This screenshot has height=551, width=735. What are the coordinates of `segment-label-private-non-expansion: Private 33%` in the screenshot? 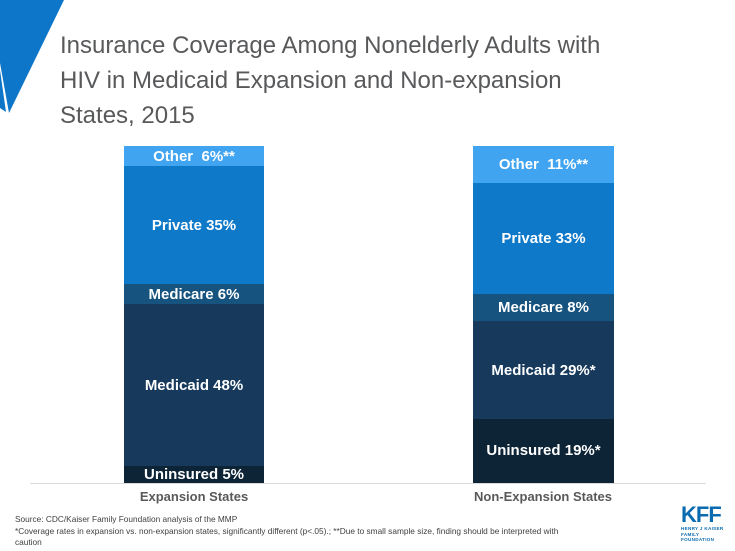 It's located at (543, 239).